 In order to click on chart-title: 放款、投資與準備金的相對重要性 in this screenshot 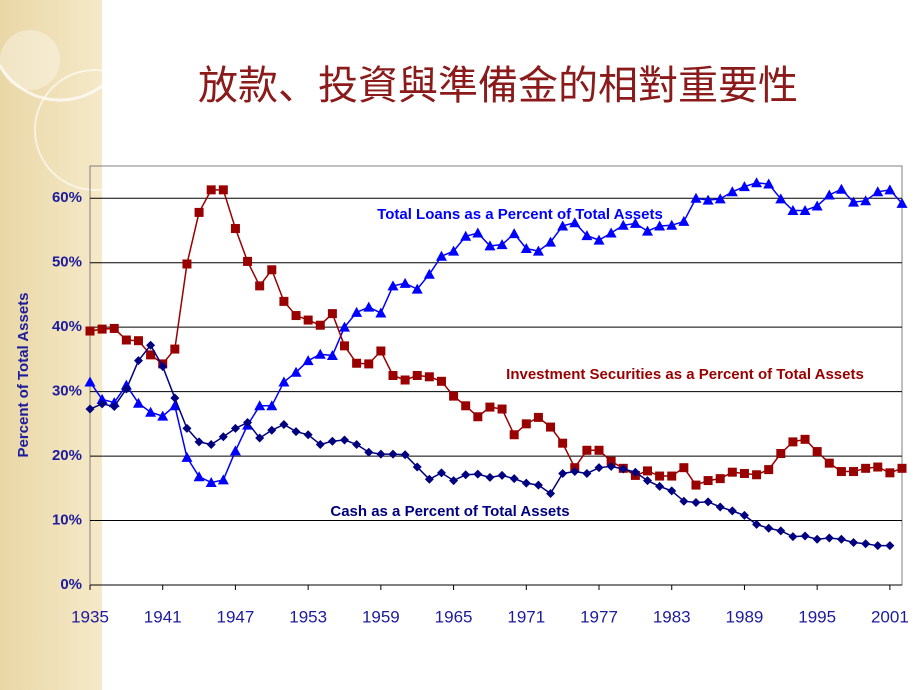, I will do `click(498, 86)`.